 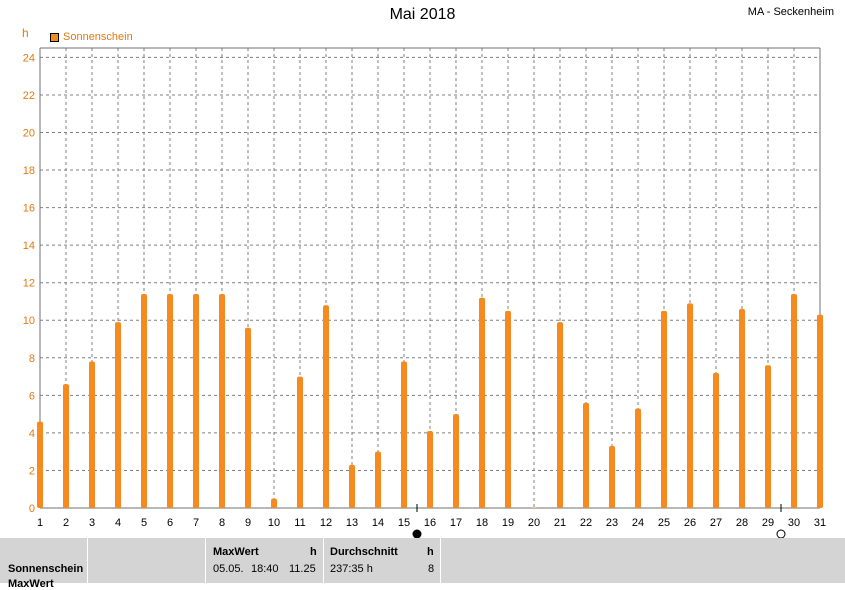 I want to click on x-tick-label: 8, so click(x=222, y=523).